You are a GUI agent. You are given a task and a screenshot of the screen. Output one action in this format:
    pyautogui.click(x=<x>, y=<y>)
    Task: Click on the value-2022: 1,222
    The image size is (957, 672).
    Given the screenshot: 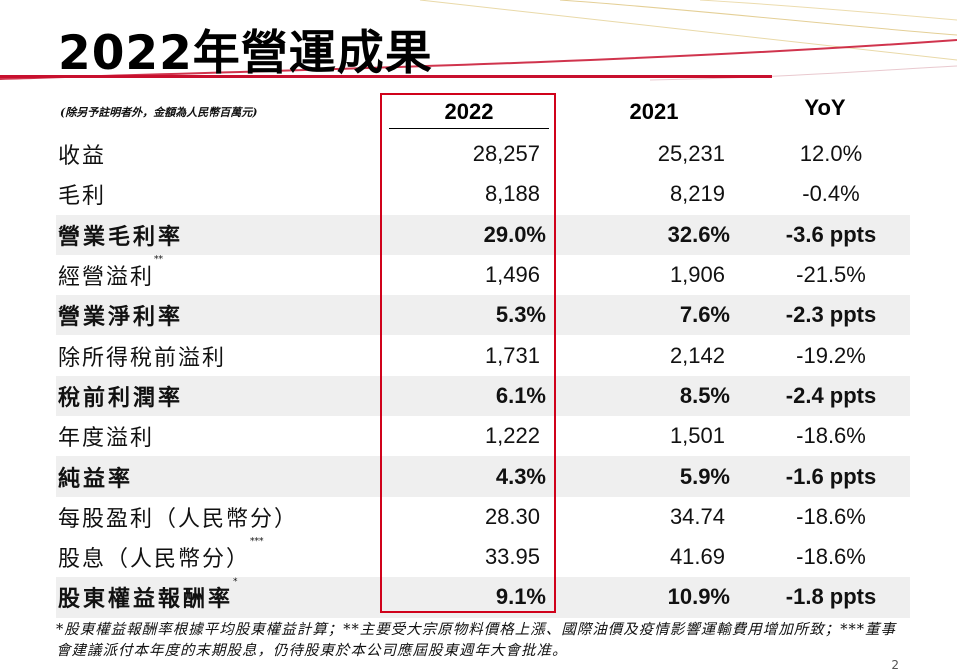 What is the action you would take?
    pyautogui.click(x=512, y=436)
    